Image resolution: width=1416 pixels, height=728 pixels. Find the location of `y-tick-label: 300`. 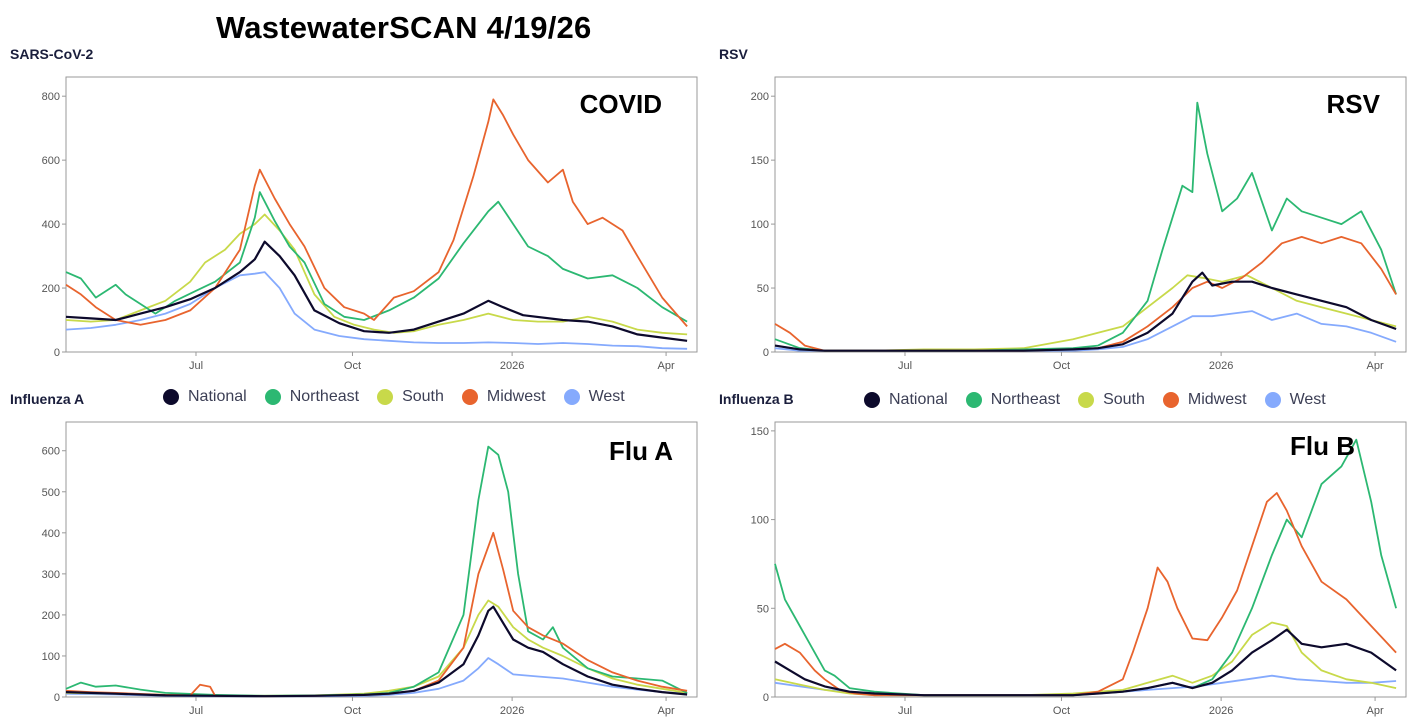

y-tick-label: 300 is located at coordinates (51, 575).